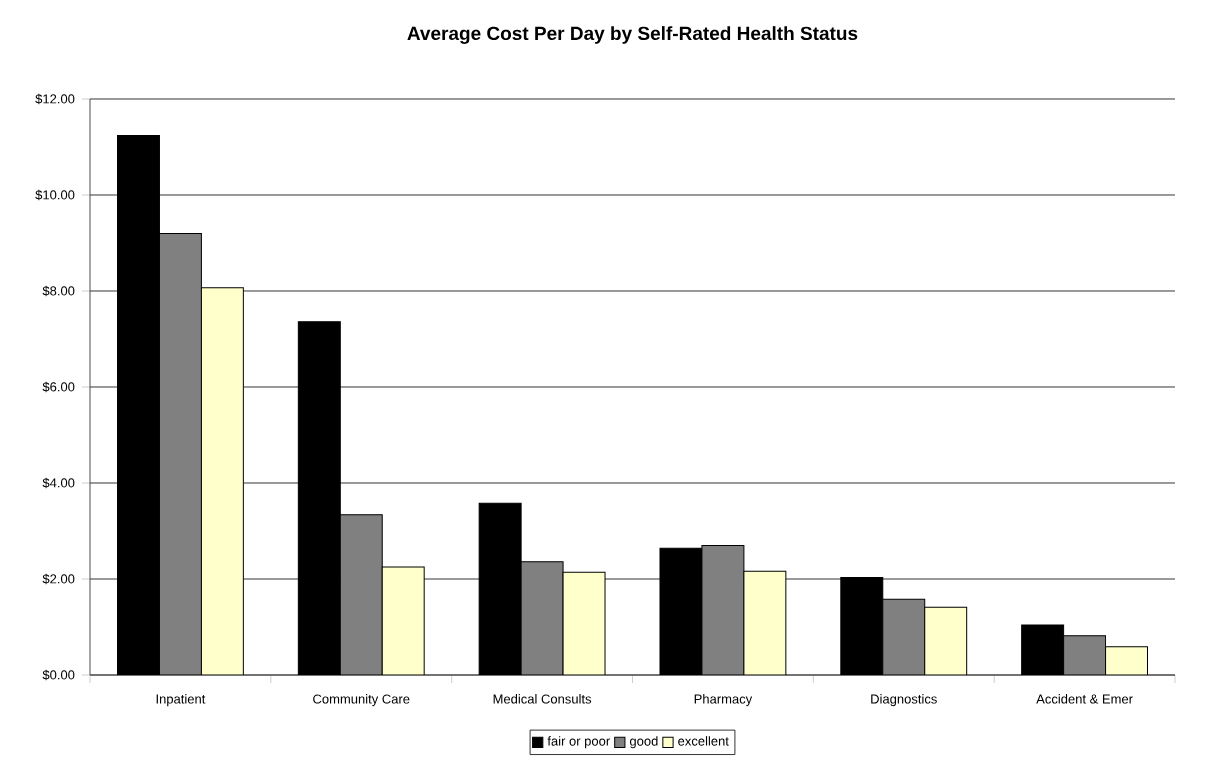 The height and width of the screenshot is (765, 1224). Describe the element at coordinates (632, 35) in the screenshot. I see `chart-title: Average Cost Per Day by Self-Rated Health Status` at that location.